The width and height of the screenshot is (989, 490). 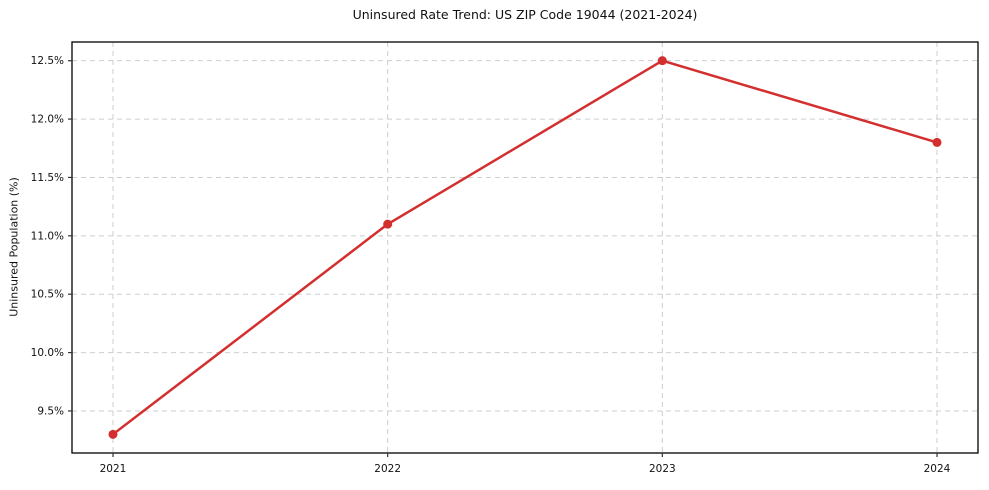 I want to click on y-tick-label: 12.5%, so click(x=47, y=61).